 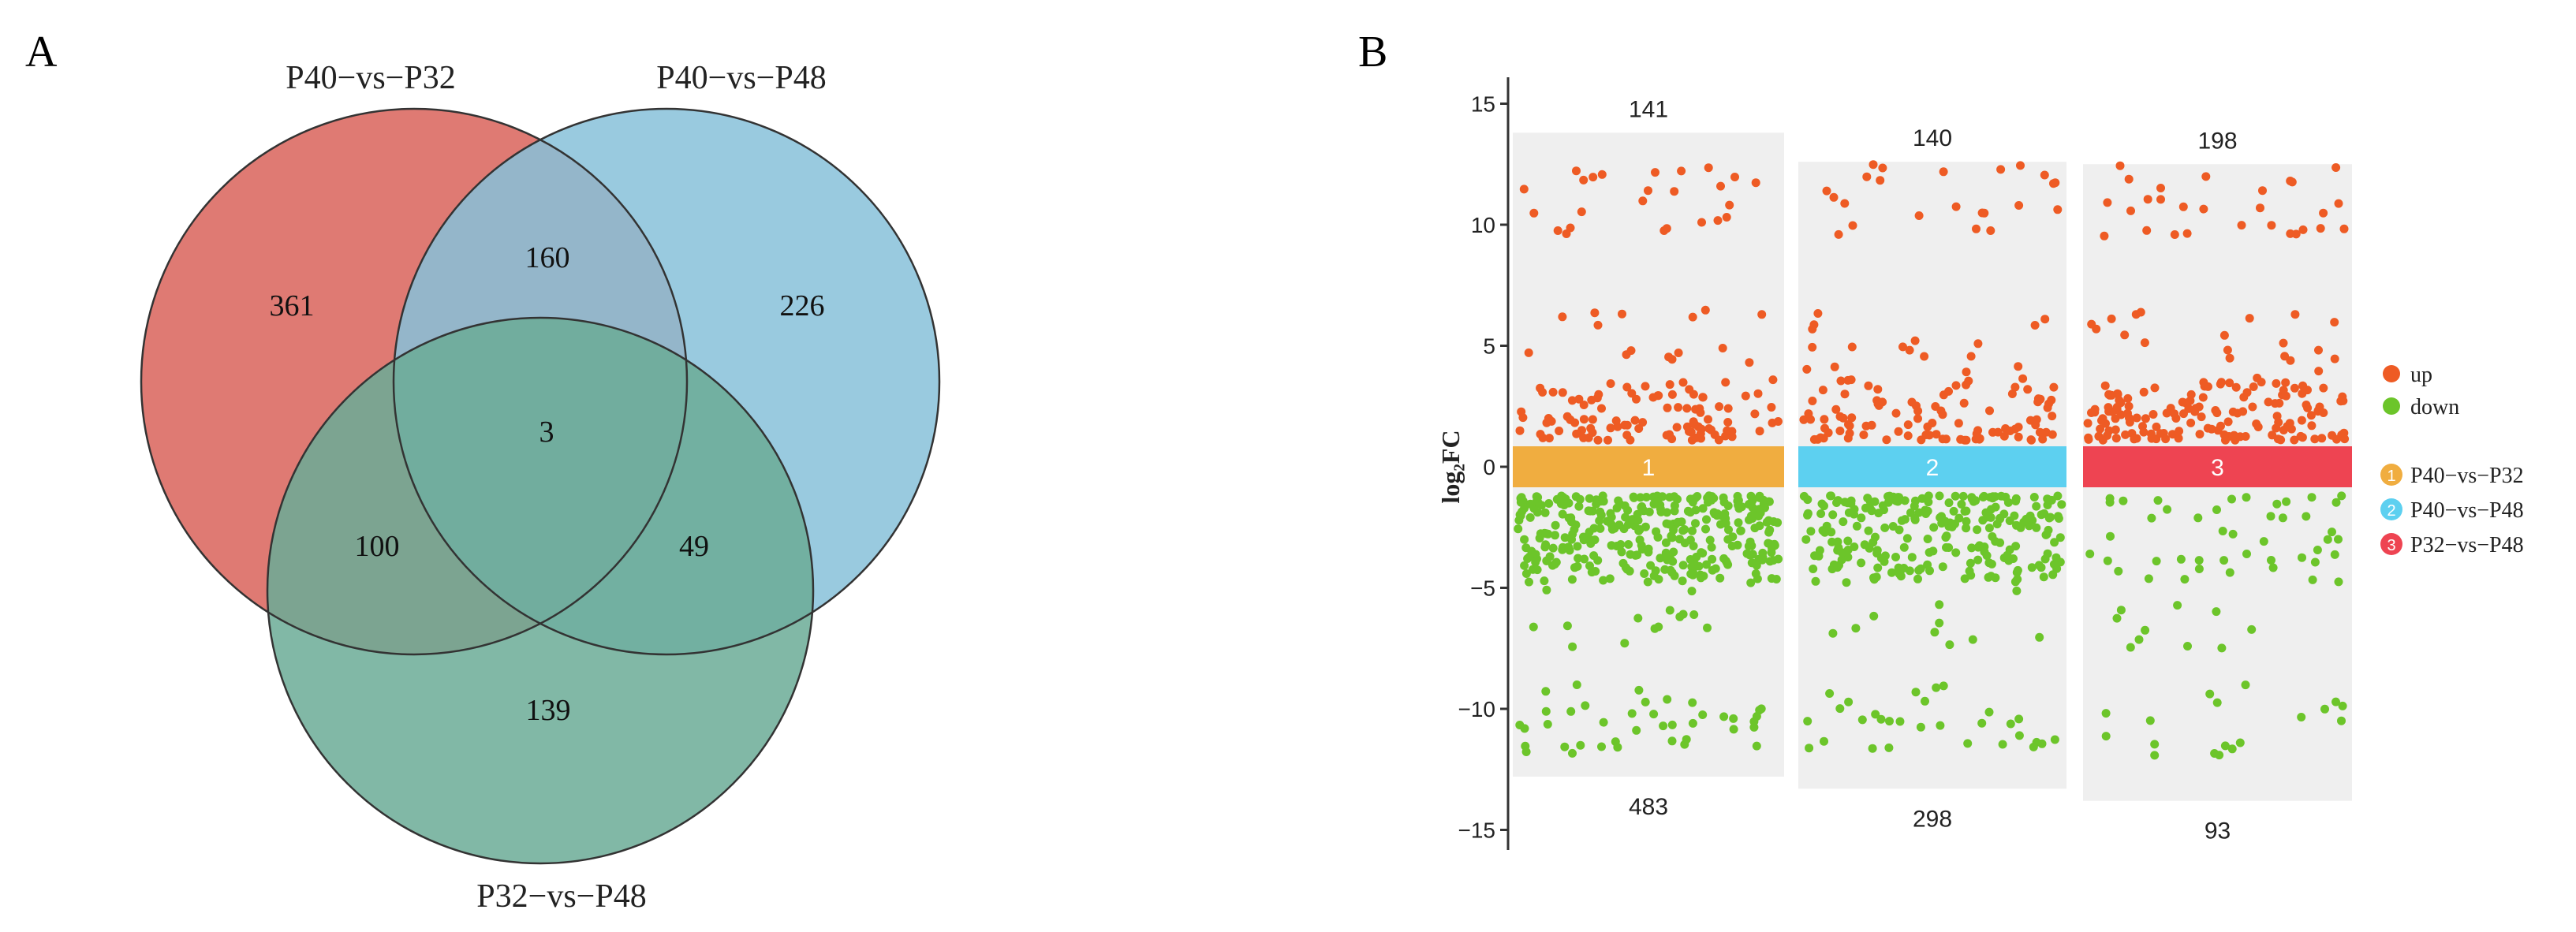 What do you see at coordinates (2467, 476) in the screenshot?
I see `legend-group-1-label: P40−vs−P32` at bounding box center [2467, 476].